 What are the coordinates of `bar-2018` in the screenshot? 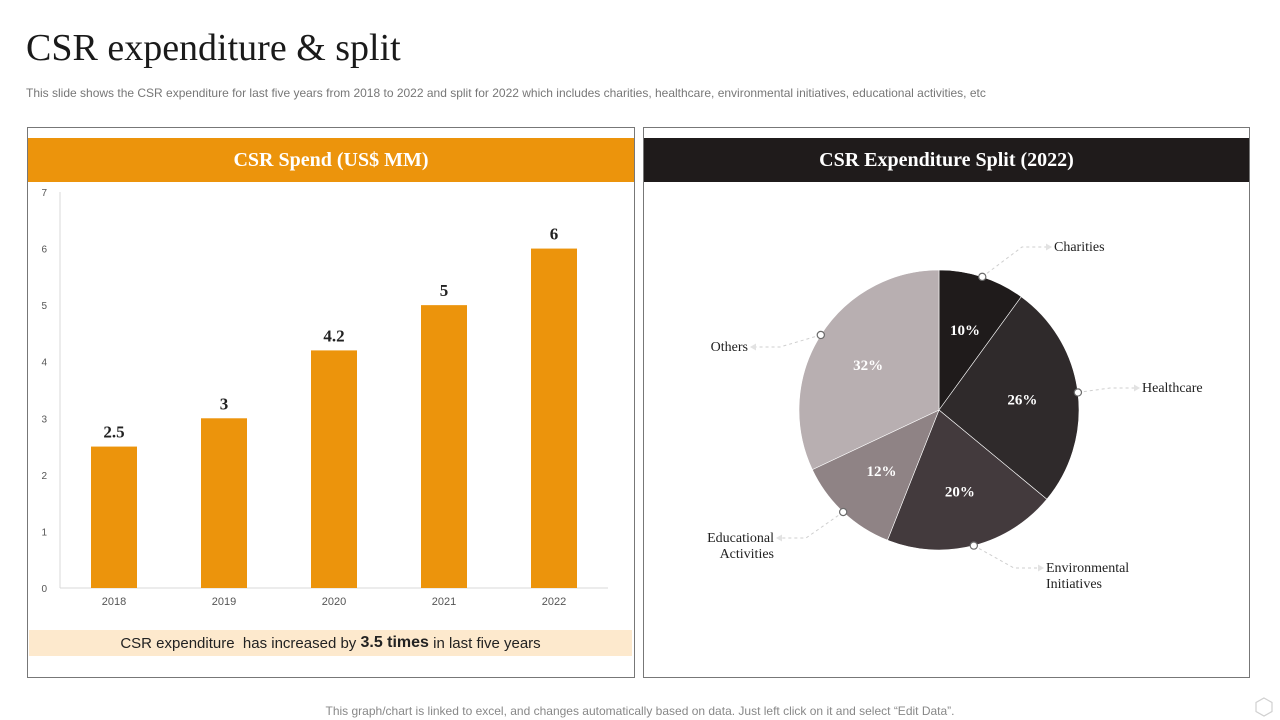 It's located at (114, 517).